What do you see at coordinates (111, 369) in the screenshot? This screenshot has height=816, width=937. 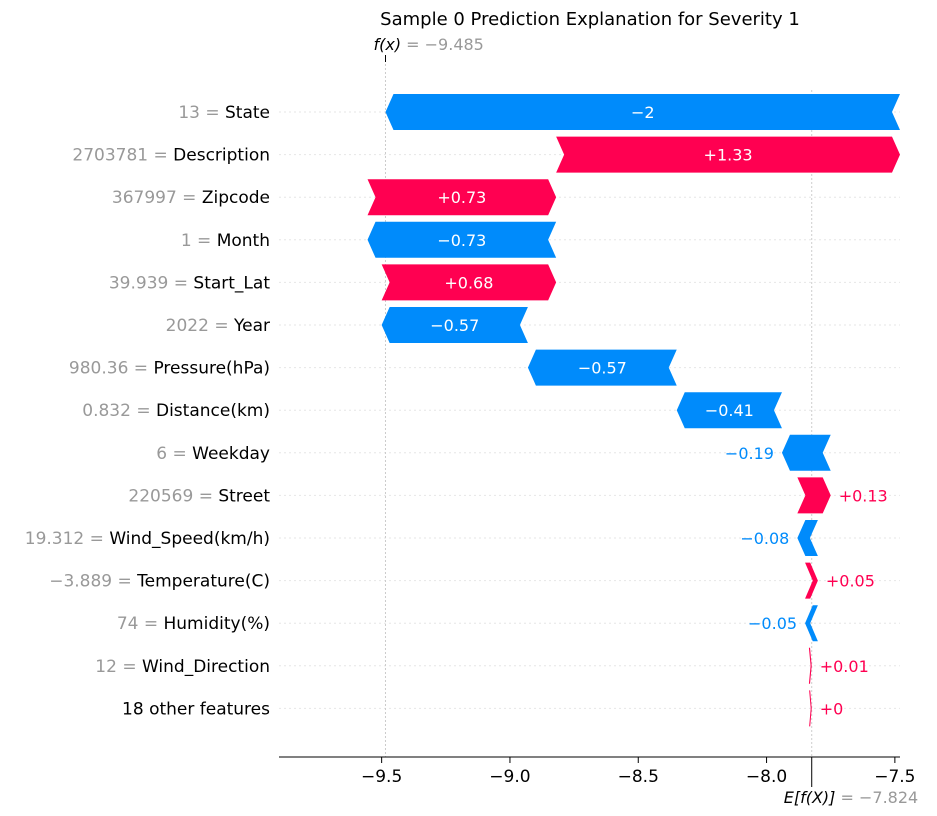 I see `feature-value: 980.36 =` at bounding box center [111, 369].